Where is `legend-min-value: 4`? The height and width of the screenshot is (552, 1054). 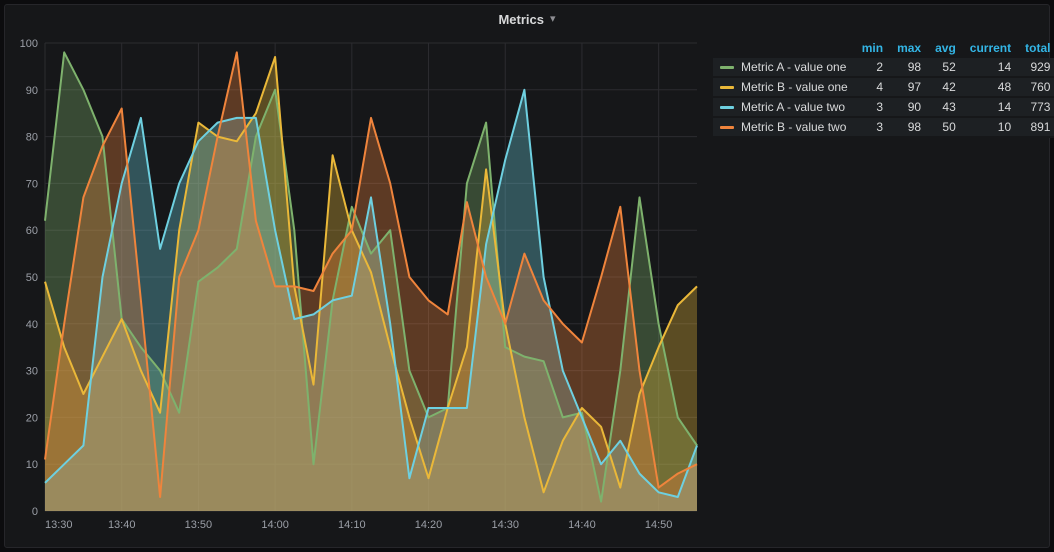 legend-min-value: 4 is located at coordinates (872, 87).